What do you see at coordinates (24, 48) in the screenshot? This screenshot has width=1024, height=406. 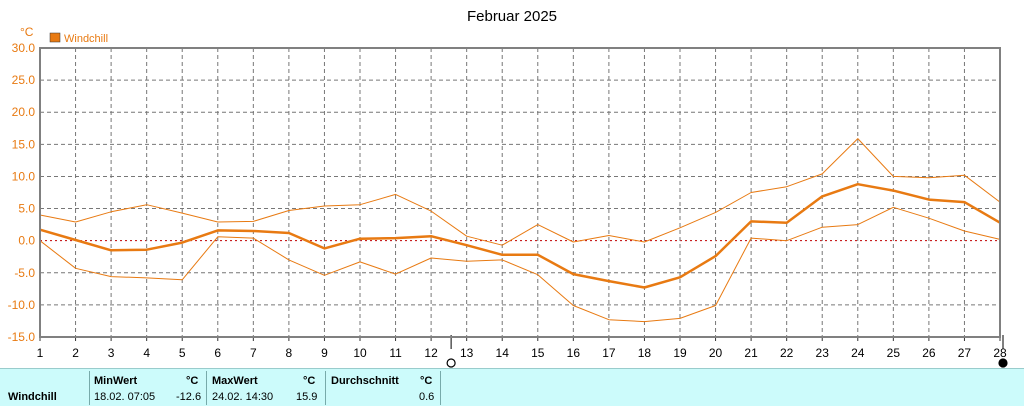 I see `y-tick-label: 30.0` at bounding box center [24, 48].